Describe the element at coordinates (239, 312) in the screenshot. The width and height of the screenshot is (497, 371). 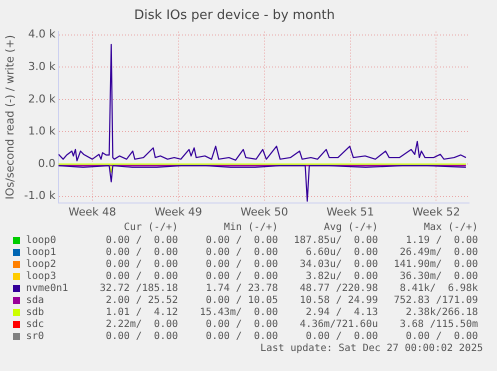
I see `text: 15.43m/ 0.00` at that location.